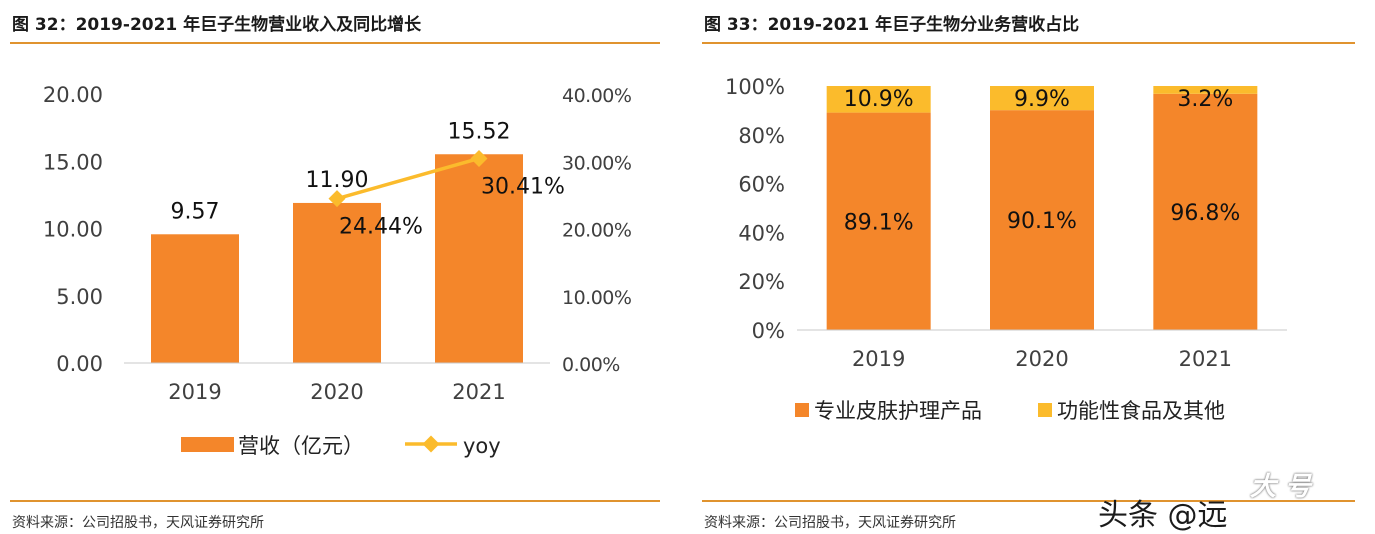  I want to click on food-segment-label: 3.2%, so click(1205, 99).